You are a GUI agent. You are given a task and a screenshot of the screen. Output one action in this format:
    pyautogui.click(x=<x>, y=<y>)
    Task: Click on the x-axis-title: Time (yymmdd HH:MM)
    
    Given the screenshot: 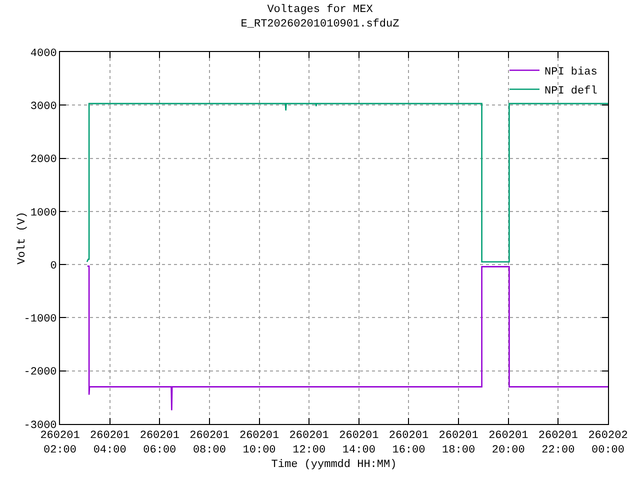 What is the action you would take?
    pyautogui.click(x=334, y=465)
    